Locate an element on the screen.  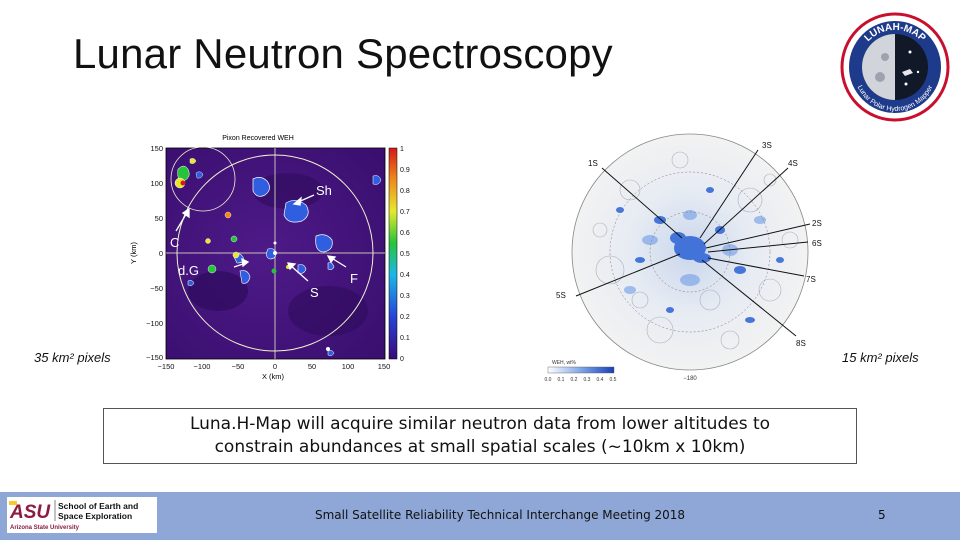
scale-tick: 0.0 is located at coordinates (548, 380).